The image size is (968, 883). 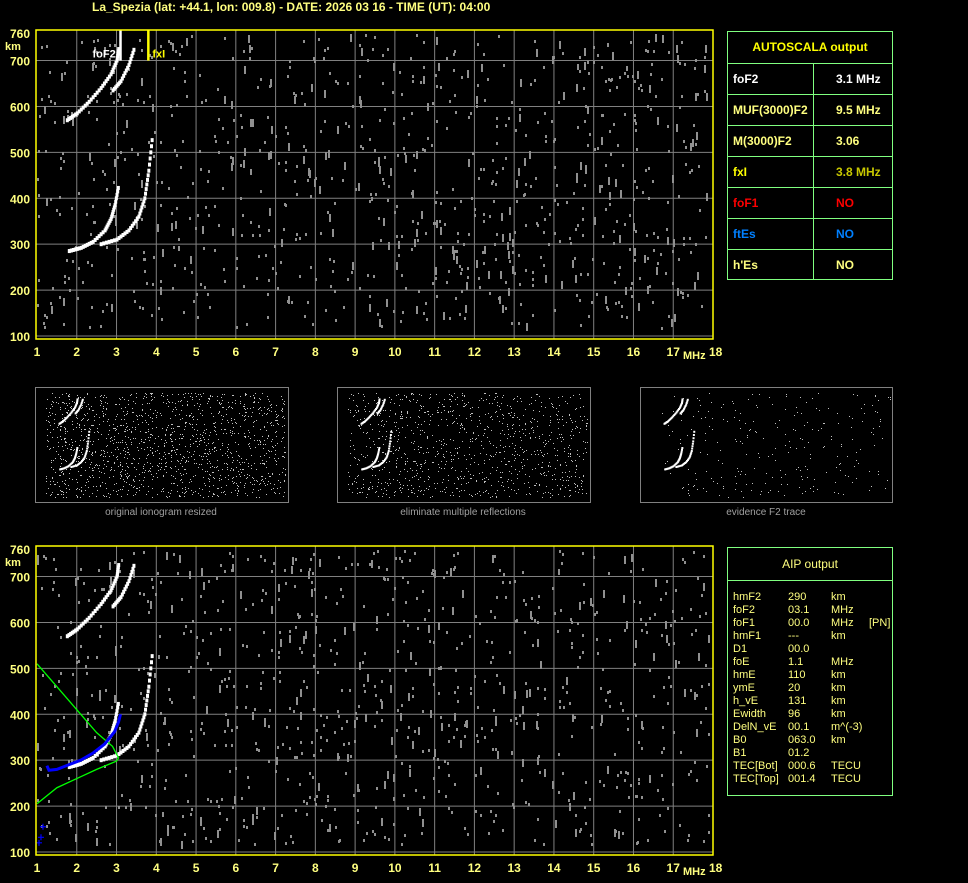 I want to click on y-tick-label: 760, so click(x=20, y=34).